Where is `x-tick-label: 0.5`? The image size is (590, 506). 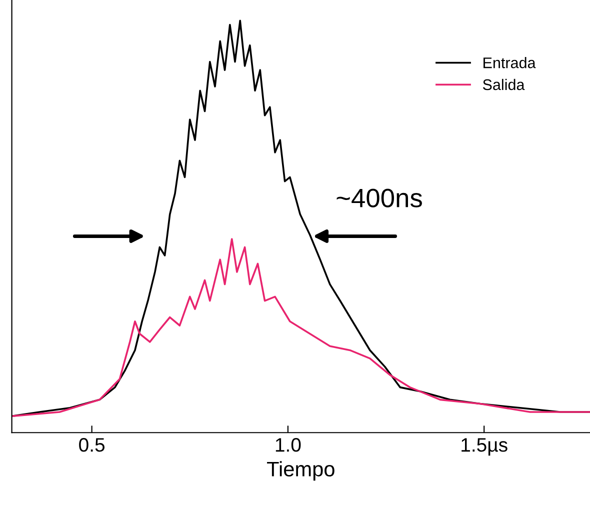 x-tick-label: 0.5 is located at coordinates (92, 445).